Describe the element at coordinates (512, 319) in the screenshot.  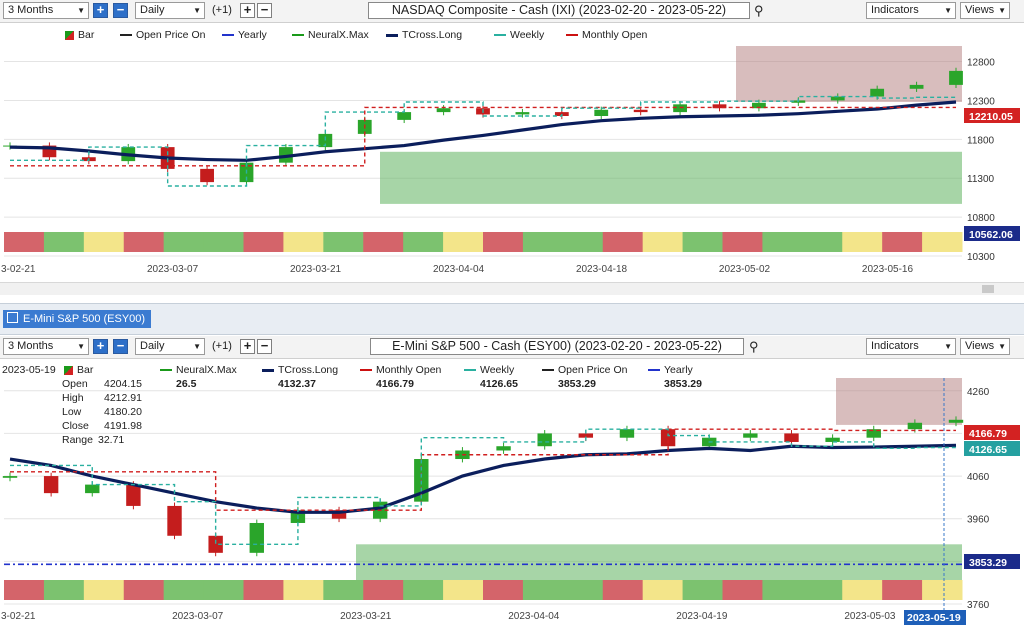
I see `tab-strip: E-Mini S&P 500 (ESY00)` at that location.